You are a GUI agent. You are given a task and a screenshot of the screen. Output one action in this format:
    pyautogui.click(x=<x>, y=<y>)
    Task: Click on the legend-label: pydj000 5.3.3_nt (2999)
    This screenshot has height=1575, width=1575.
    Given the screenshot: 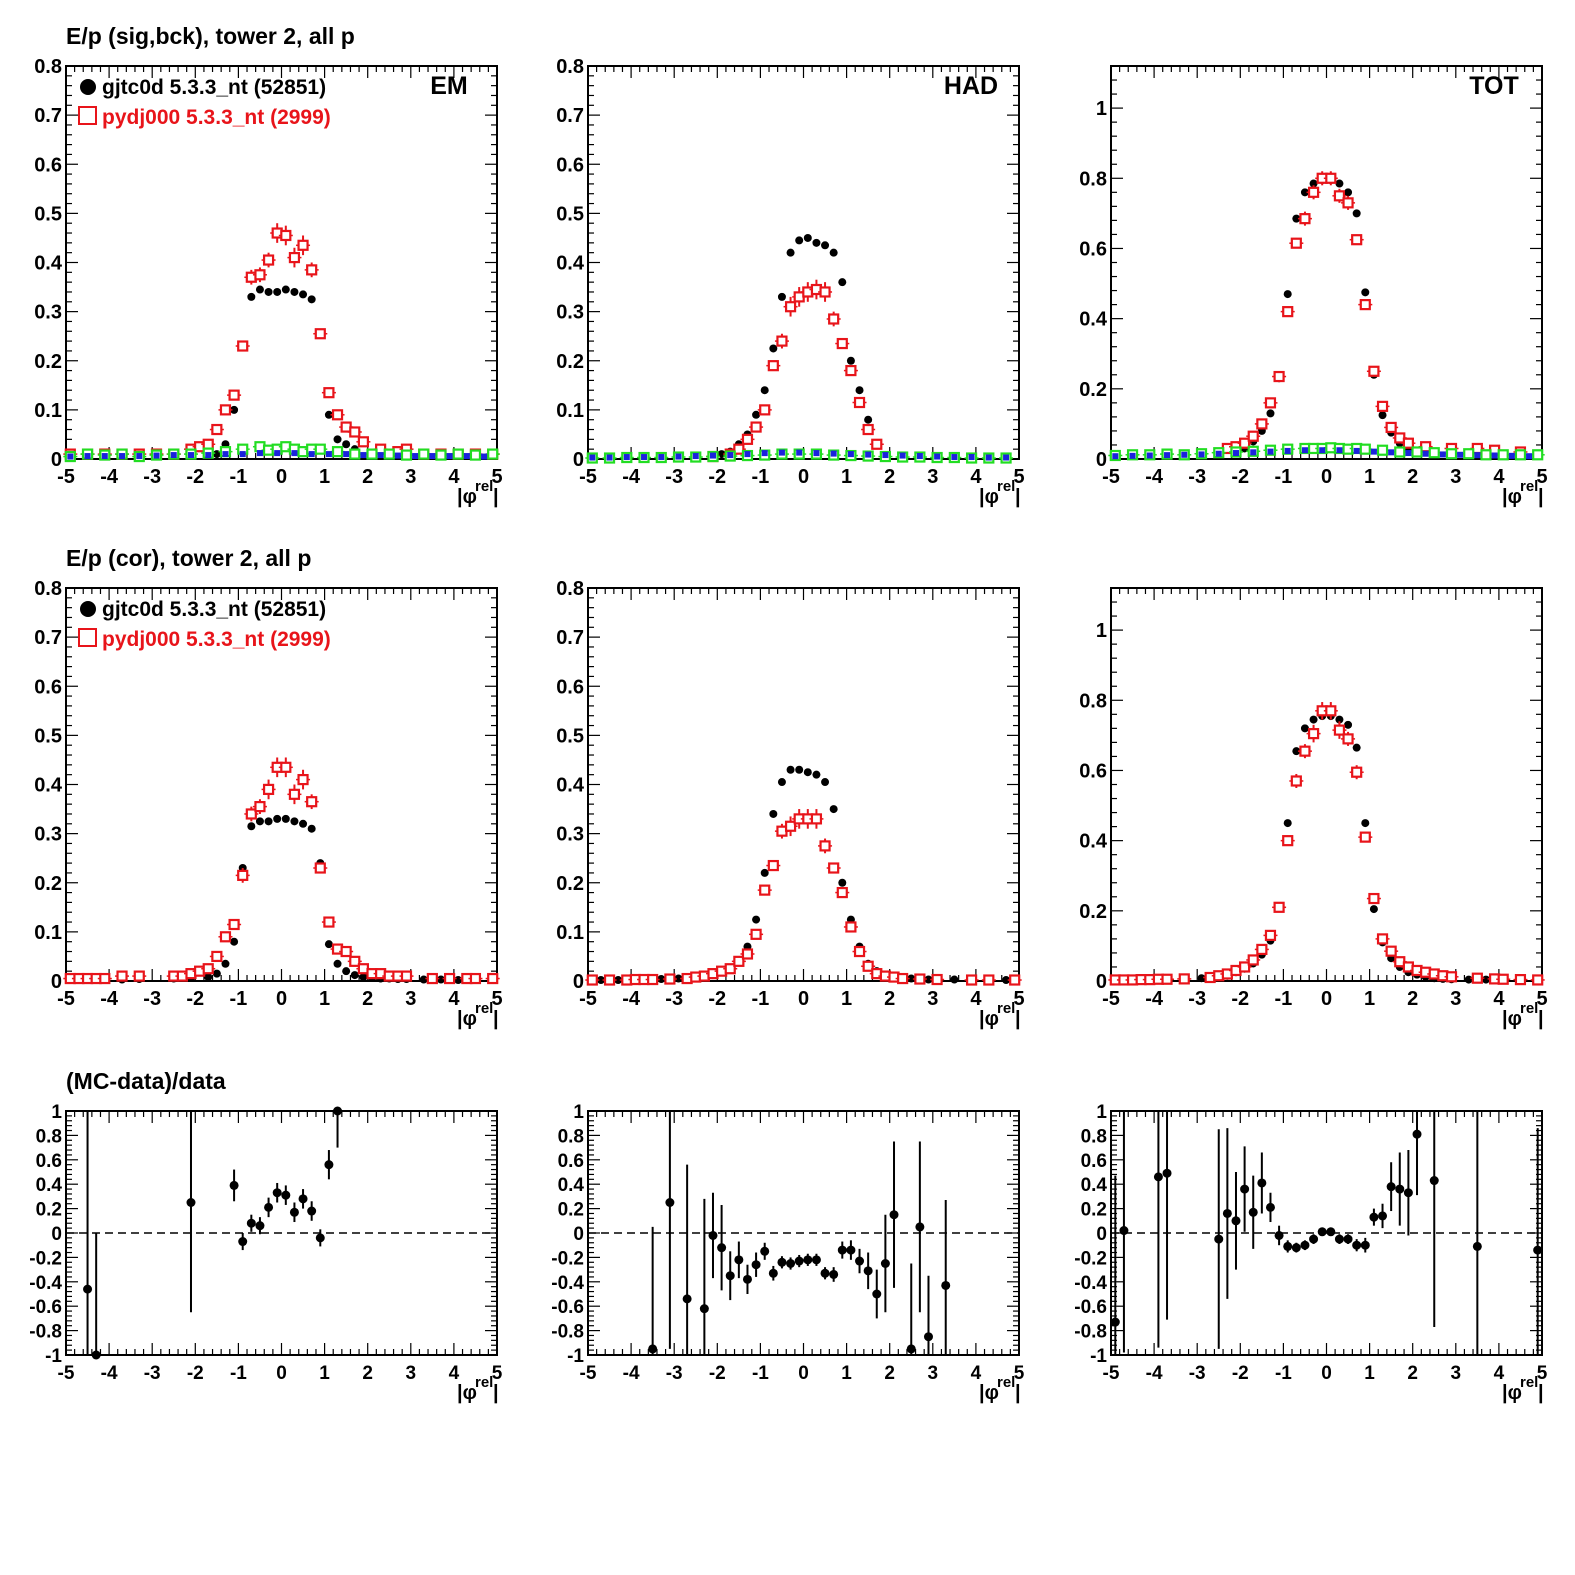 What is the action you would take?
    pyautogui.click(x=216, y=117)
    